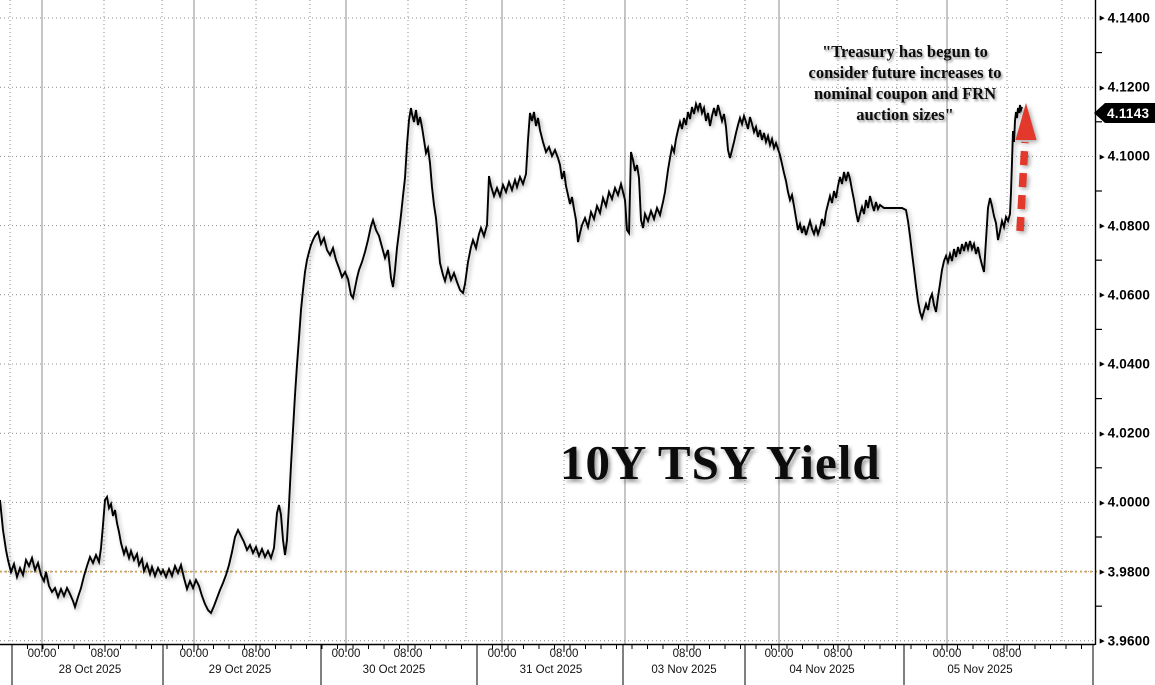 The image size is (1155, 685). Describe the element at coordinates (394, 670) in the screenshot. I see `x-axis-date-label: 30 Oct 2025` at that location.